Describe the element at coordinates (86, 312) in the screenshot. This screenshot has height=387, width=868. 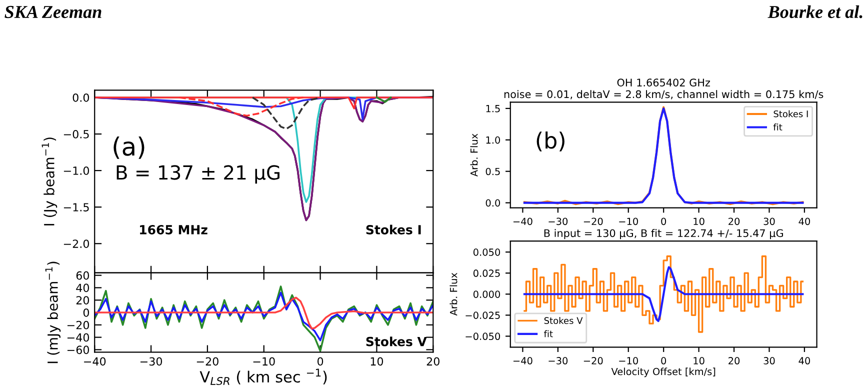
I see `y-tick-label: 0` at that location.